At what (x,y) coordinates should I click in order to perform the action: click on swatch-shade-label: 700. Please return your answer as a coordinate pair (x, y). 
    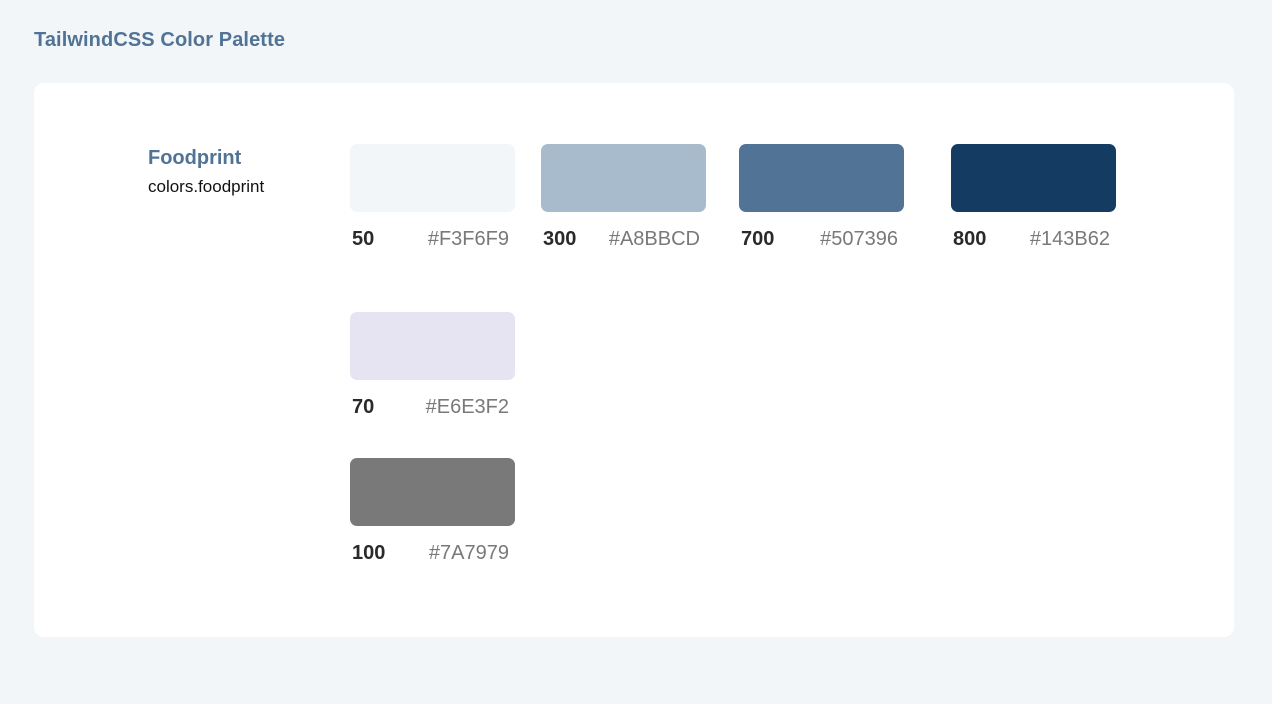
    Looking at the image, I should click on (758, 239).